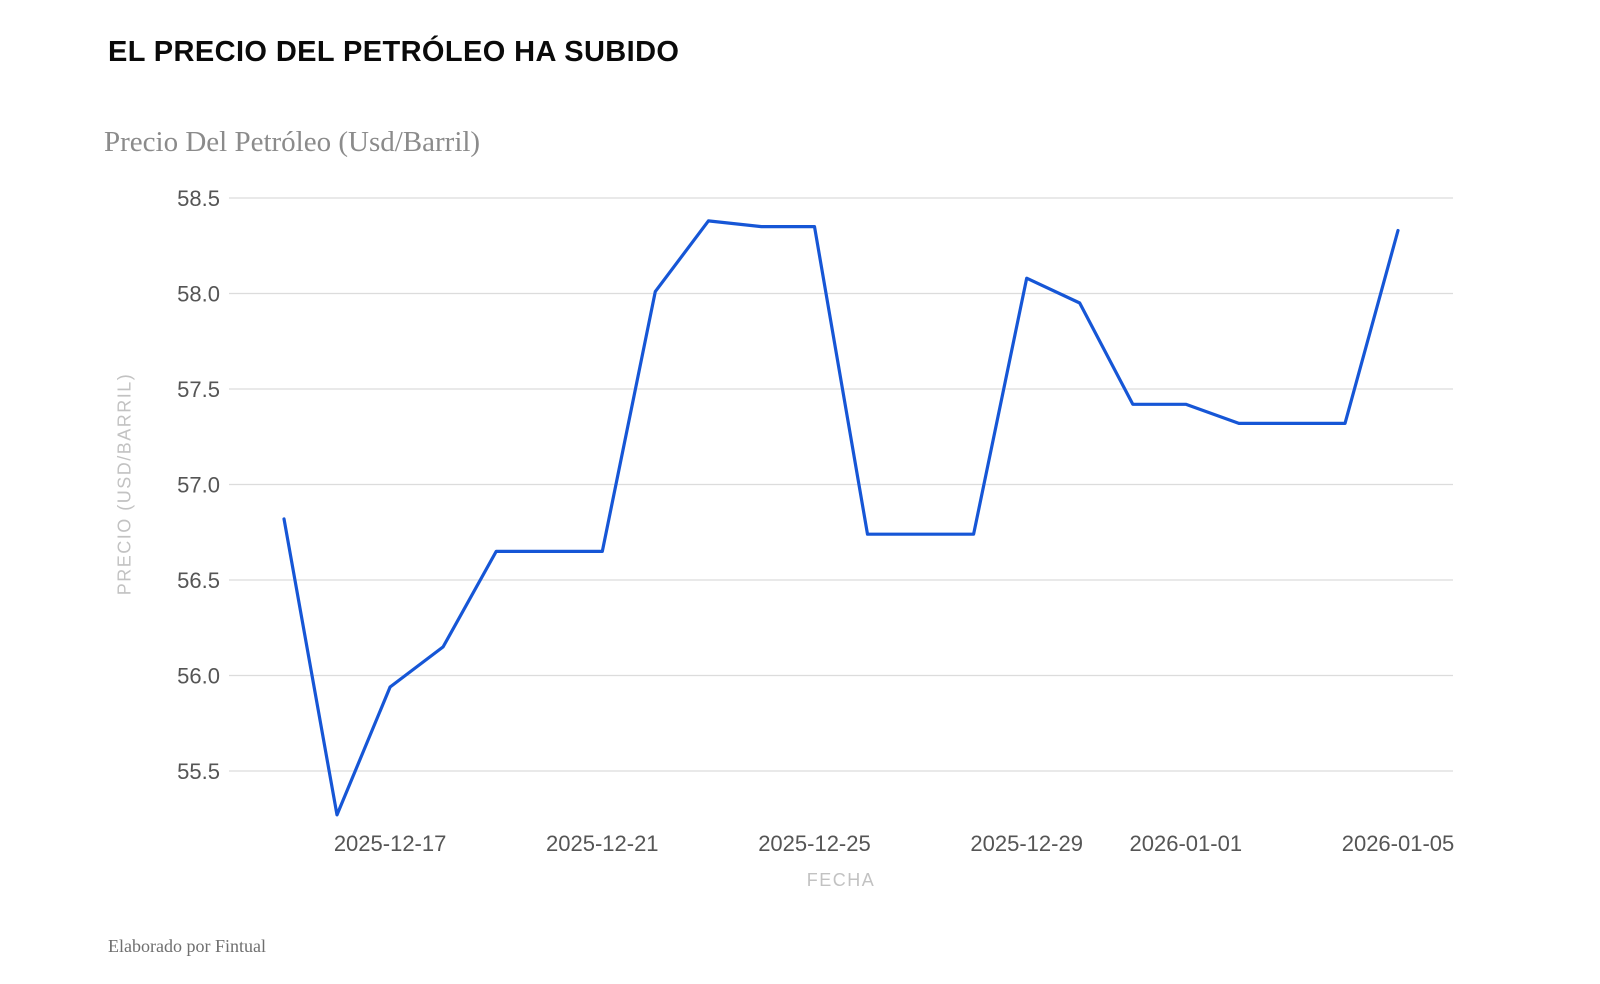 This screenshot has height=984, width=1600. I want to click on y-tick-label: 57.5, so click(198, 389).